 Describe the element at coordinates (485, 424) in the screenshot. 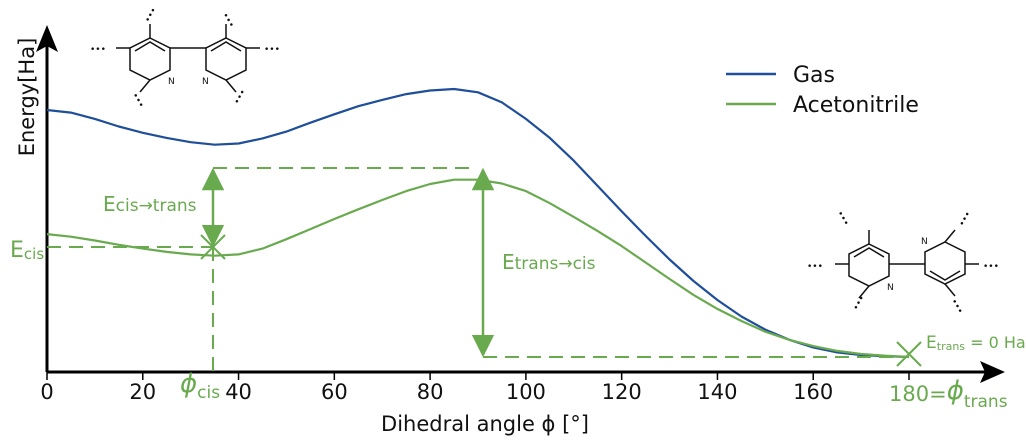

I see `x-axis-title: Dihedral angle ϕ [°]` at that location.